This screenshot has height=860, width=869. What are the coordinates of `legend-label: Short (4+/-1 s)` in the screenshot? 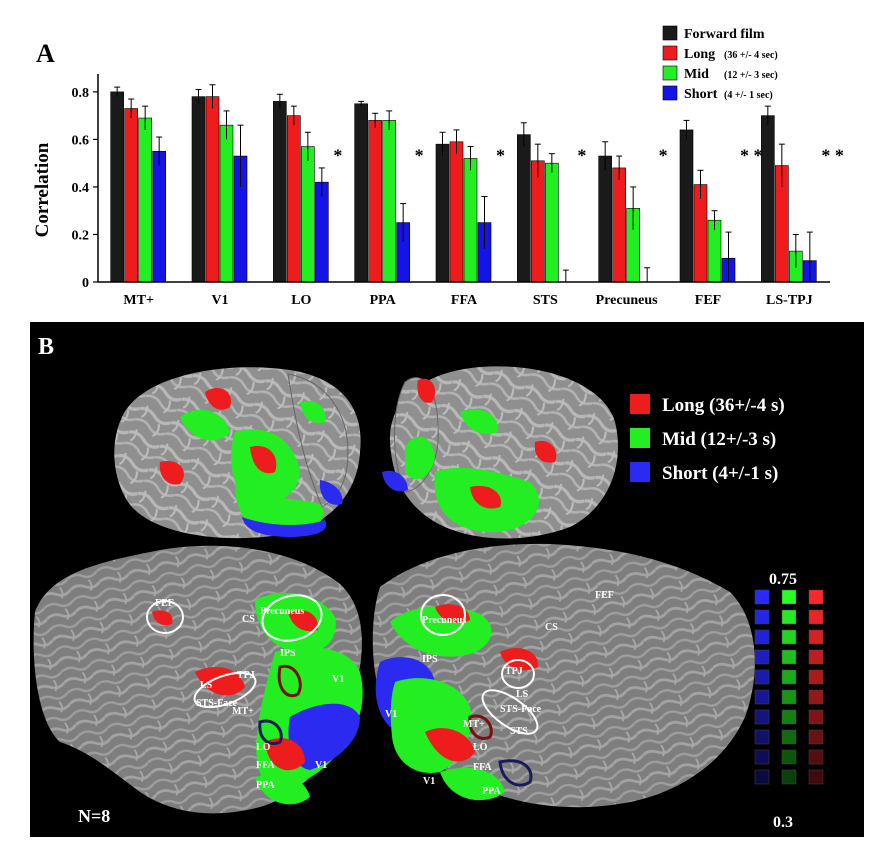 It's located at (720, 473).